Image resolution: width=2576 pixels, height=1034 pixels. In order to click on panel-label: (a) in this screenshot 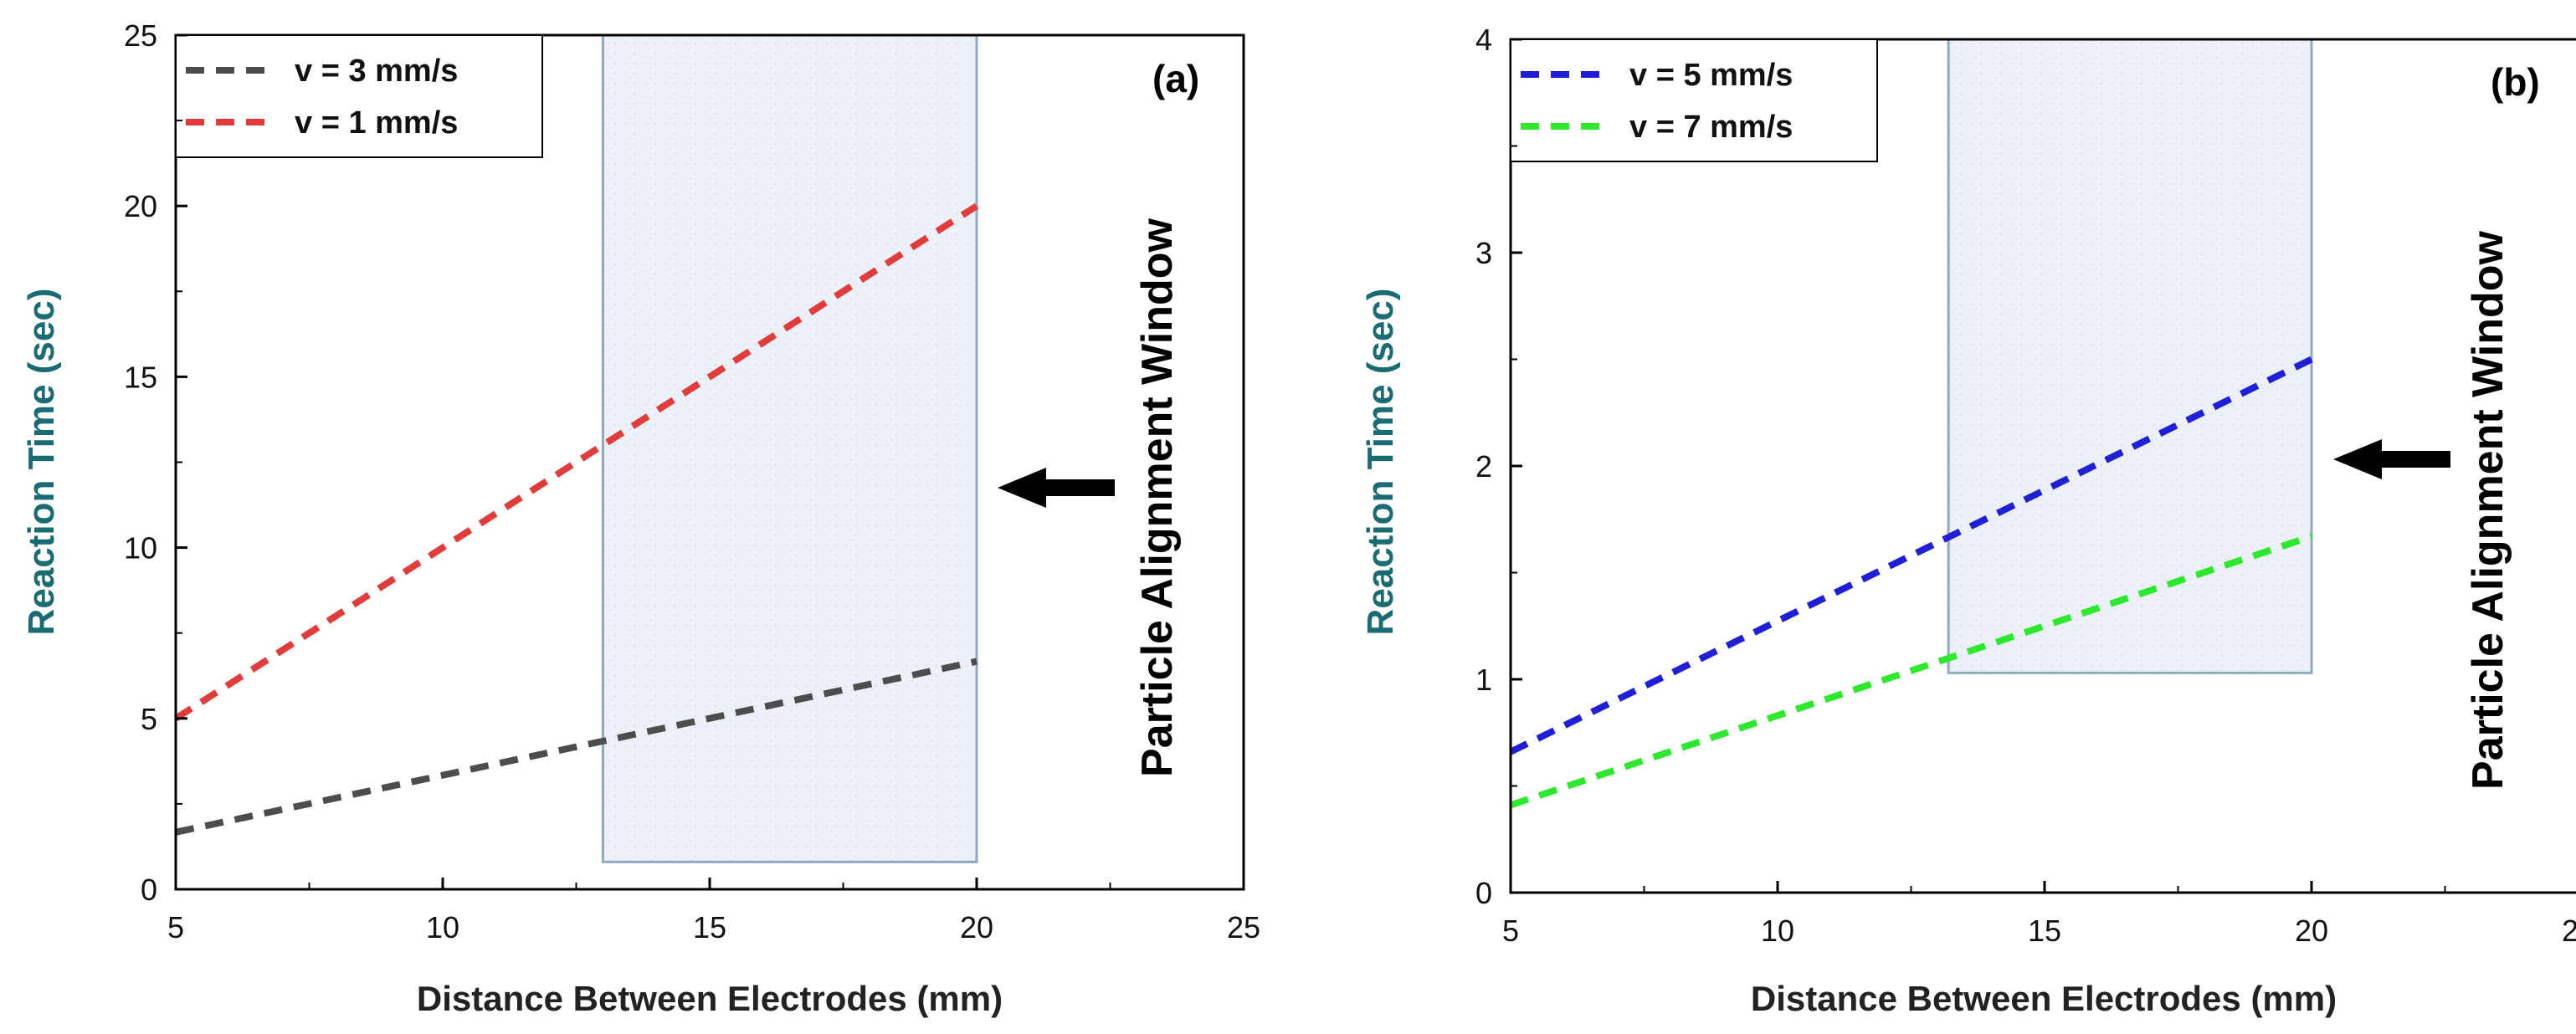, I will do `click(1175, 78)`.